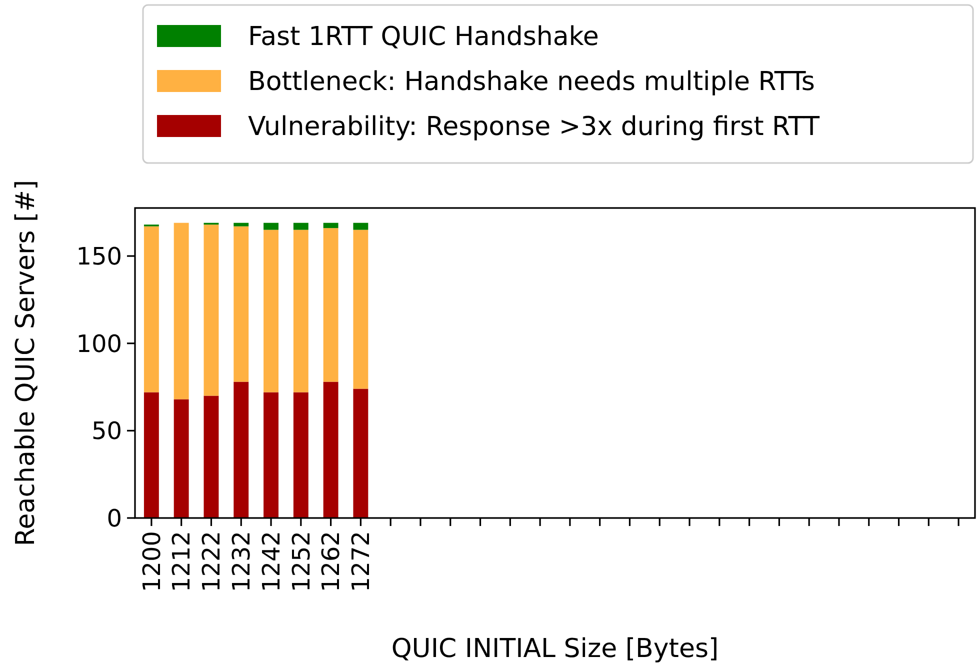  What do you see at coordinates (531, 82) in the screenshot?
I see `legend-label: Bottleneck: Handshake needs multiple RTTs` at bounding box center [531, 82].